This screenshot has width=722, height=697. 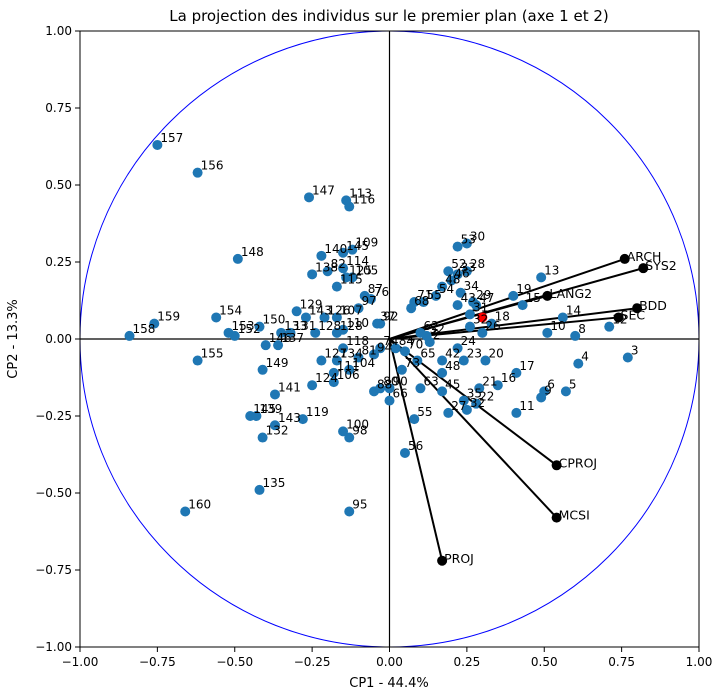 What do you see at coordinates (474, 354) in the screenshot?
I see `individual-label: 23` at bounding box center [474, 354].